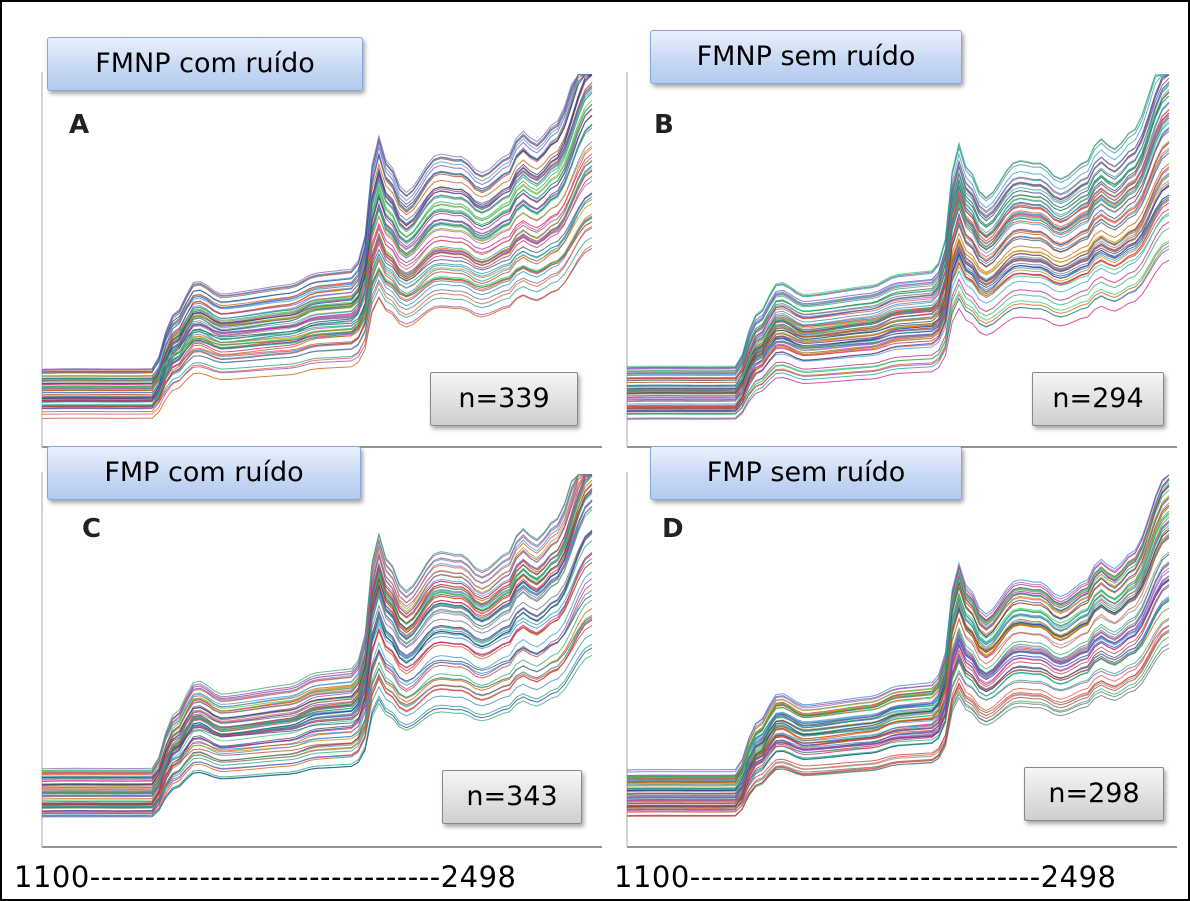 The width and height of the screenshot is (1190, 901). What do you see at coordinates (664, 125) in the screenshot?
I see `panel-letter: B` at bounding box center [664, 125].